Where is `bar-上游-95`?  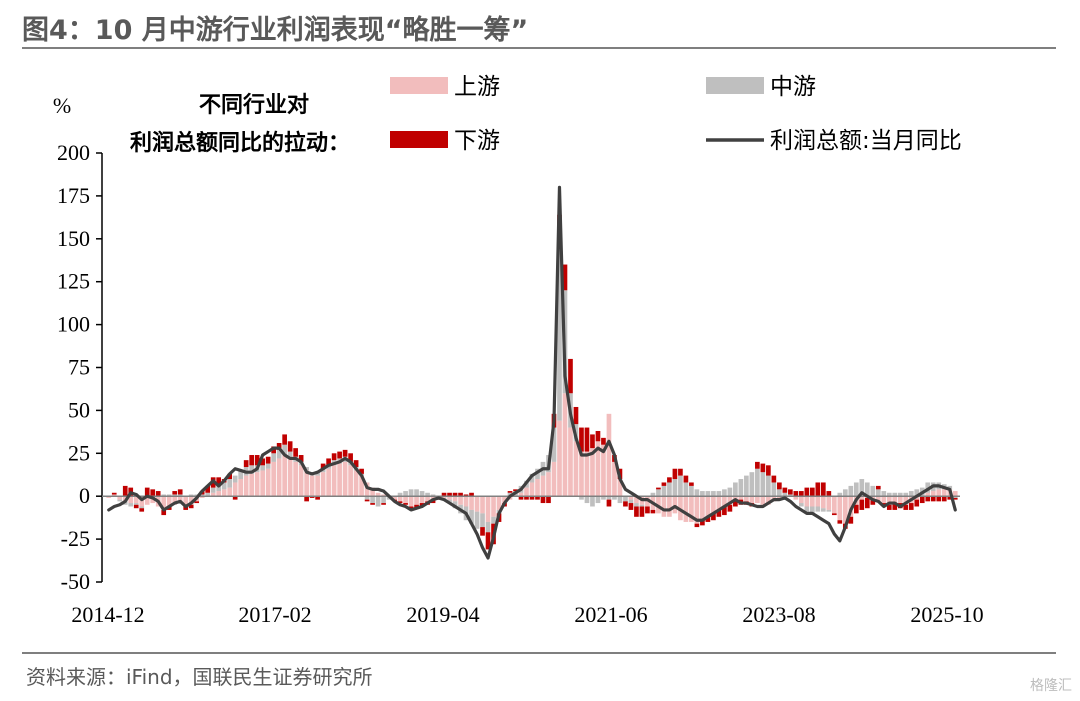 bar-上游-95 is located at coordinates (631, 498).